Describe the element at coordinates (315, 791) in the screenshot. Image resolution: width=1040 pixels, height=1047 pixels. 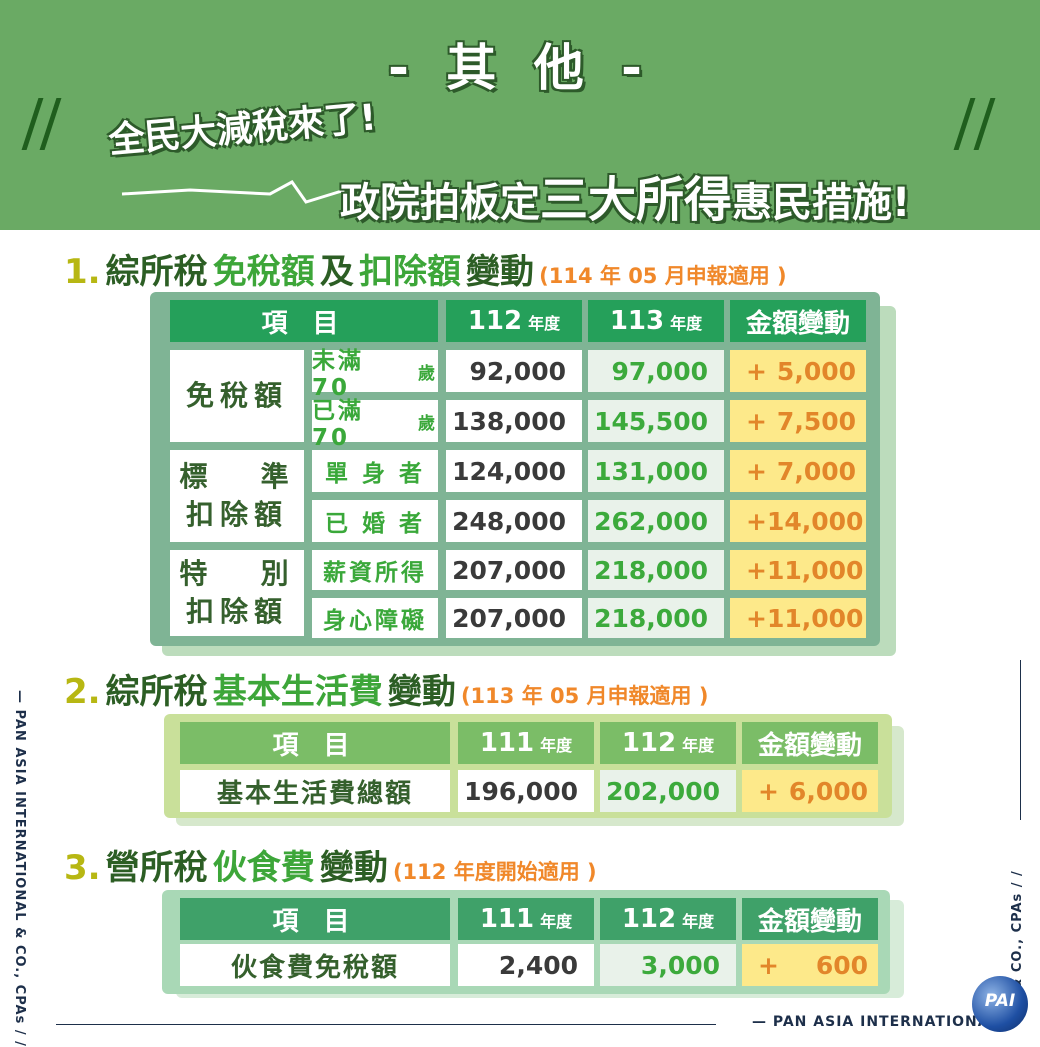
I see `row-label: 基本生活費總額` at that location.